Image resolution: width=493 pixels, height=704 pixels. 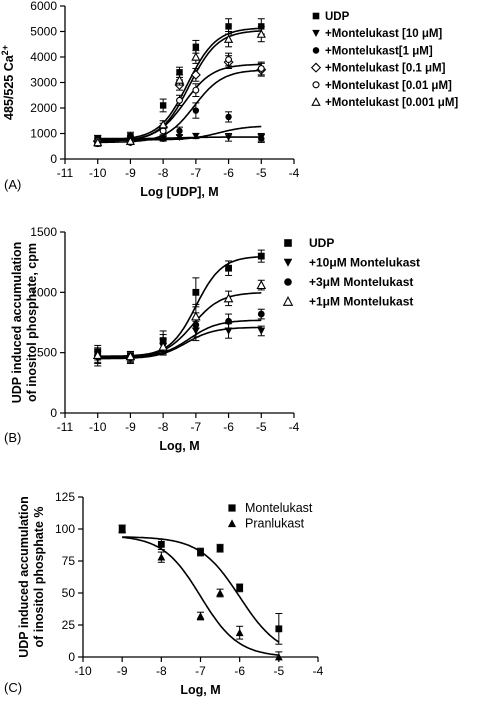 What do you see at coordinates (69, 593) in the screenshot?
I see `y-tick-label: 50` at bounding box center [69, 593].